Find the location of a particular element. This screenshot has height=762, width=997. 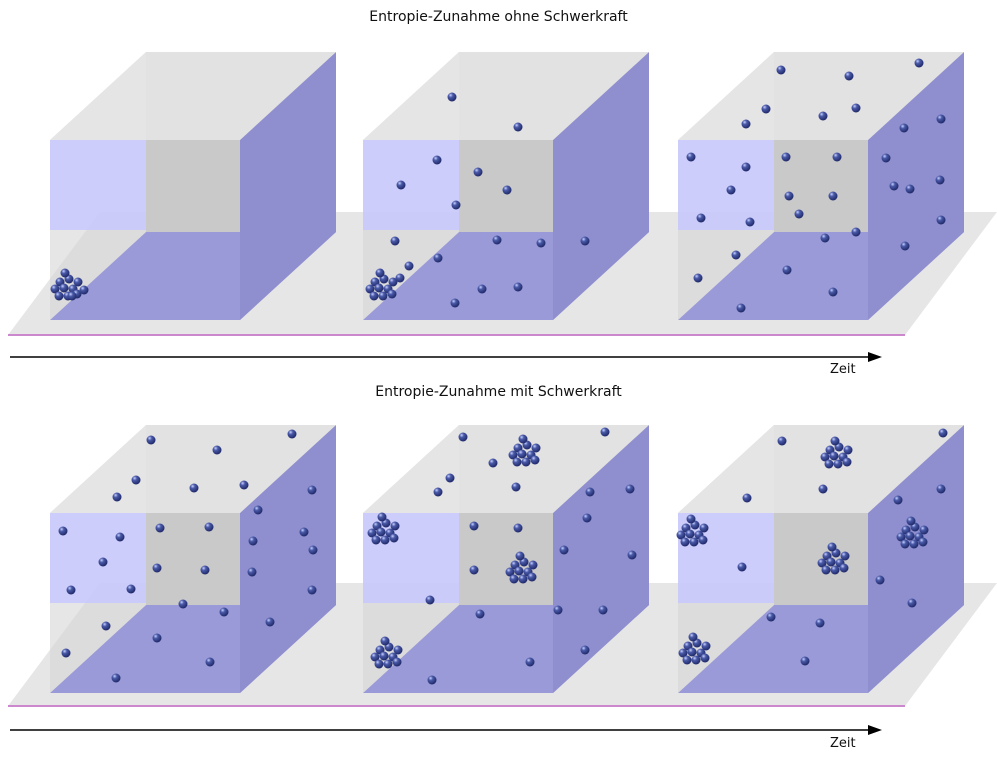

time-arrow-top-head is located at coordinates (875, 357).